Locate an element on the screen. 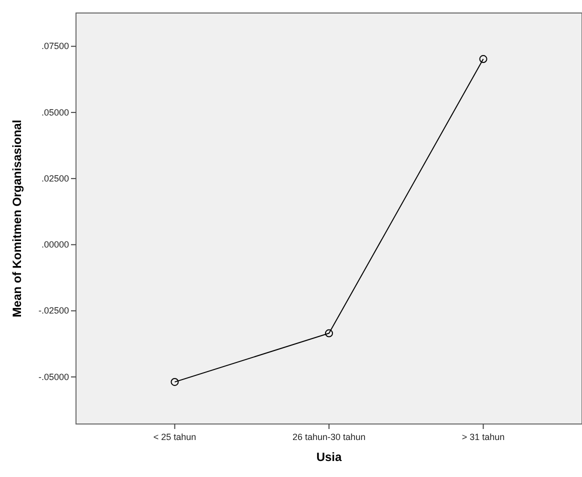 This screenshot has height=477, width=582. x-tick-label: < 25 tahun is located at coordinates (174, 437).